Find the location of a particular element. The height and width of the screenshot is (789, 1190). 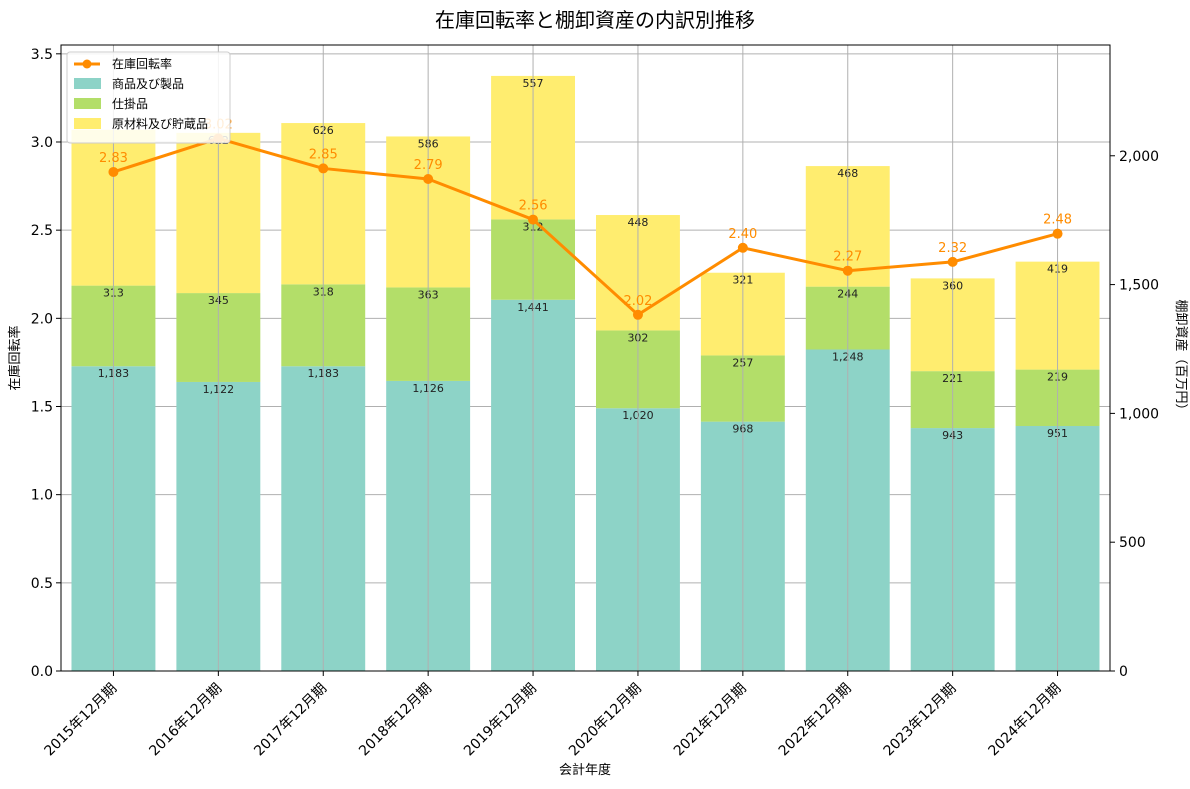

turnover-label: 2.32 is located at coordinates (952, 248).